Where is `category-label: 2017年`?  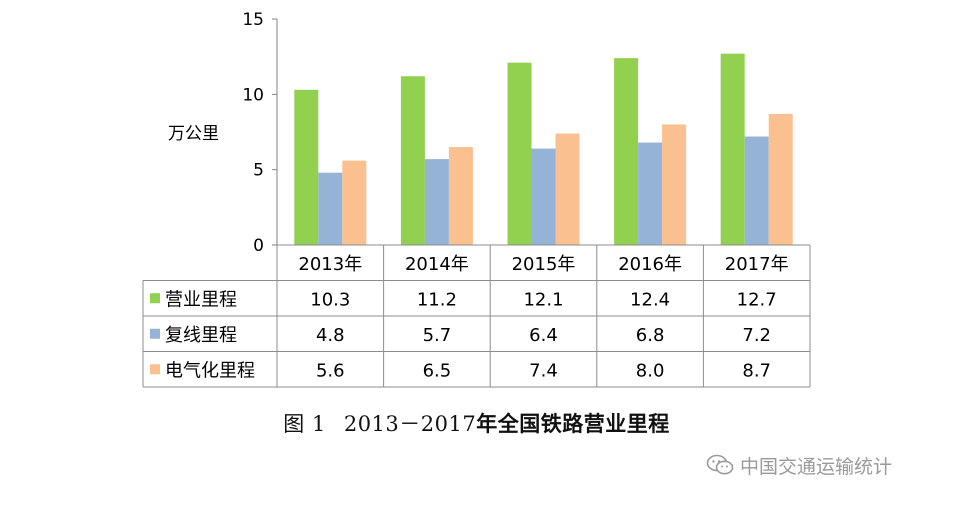 category-label: 2017年 is located at coordinates (757, 264).